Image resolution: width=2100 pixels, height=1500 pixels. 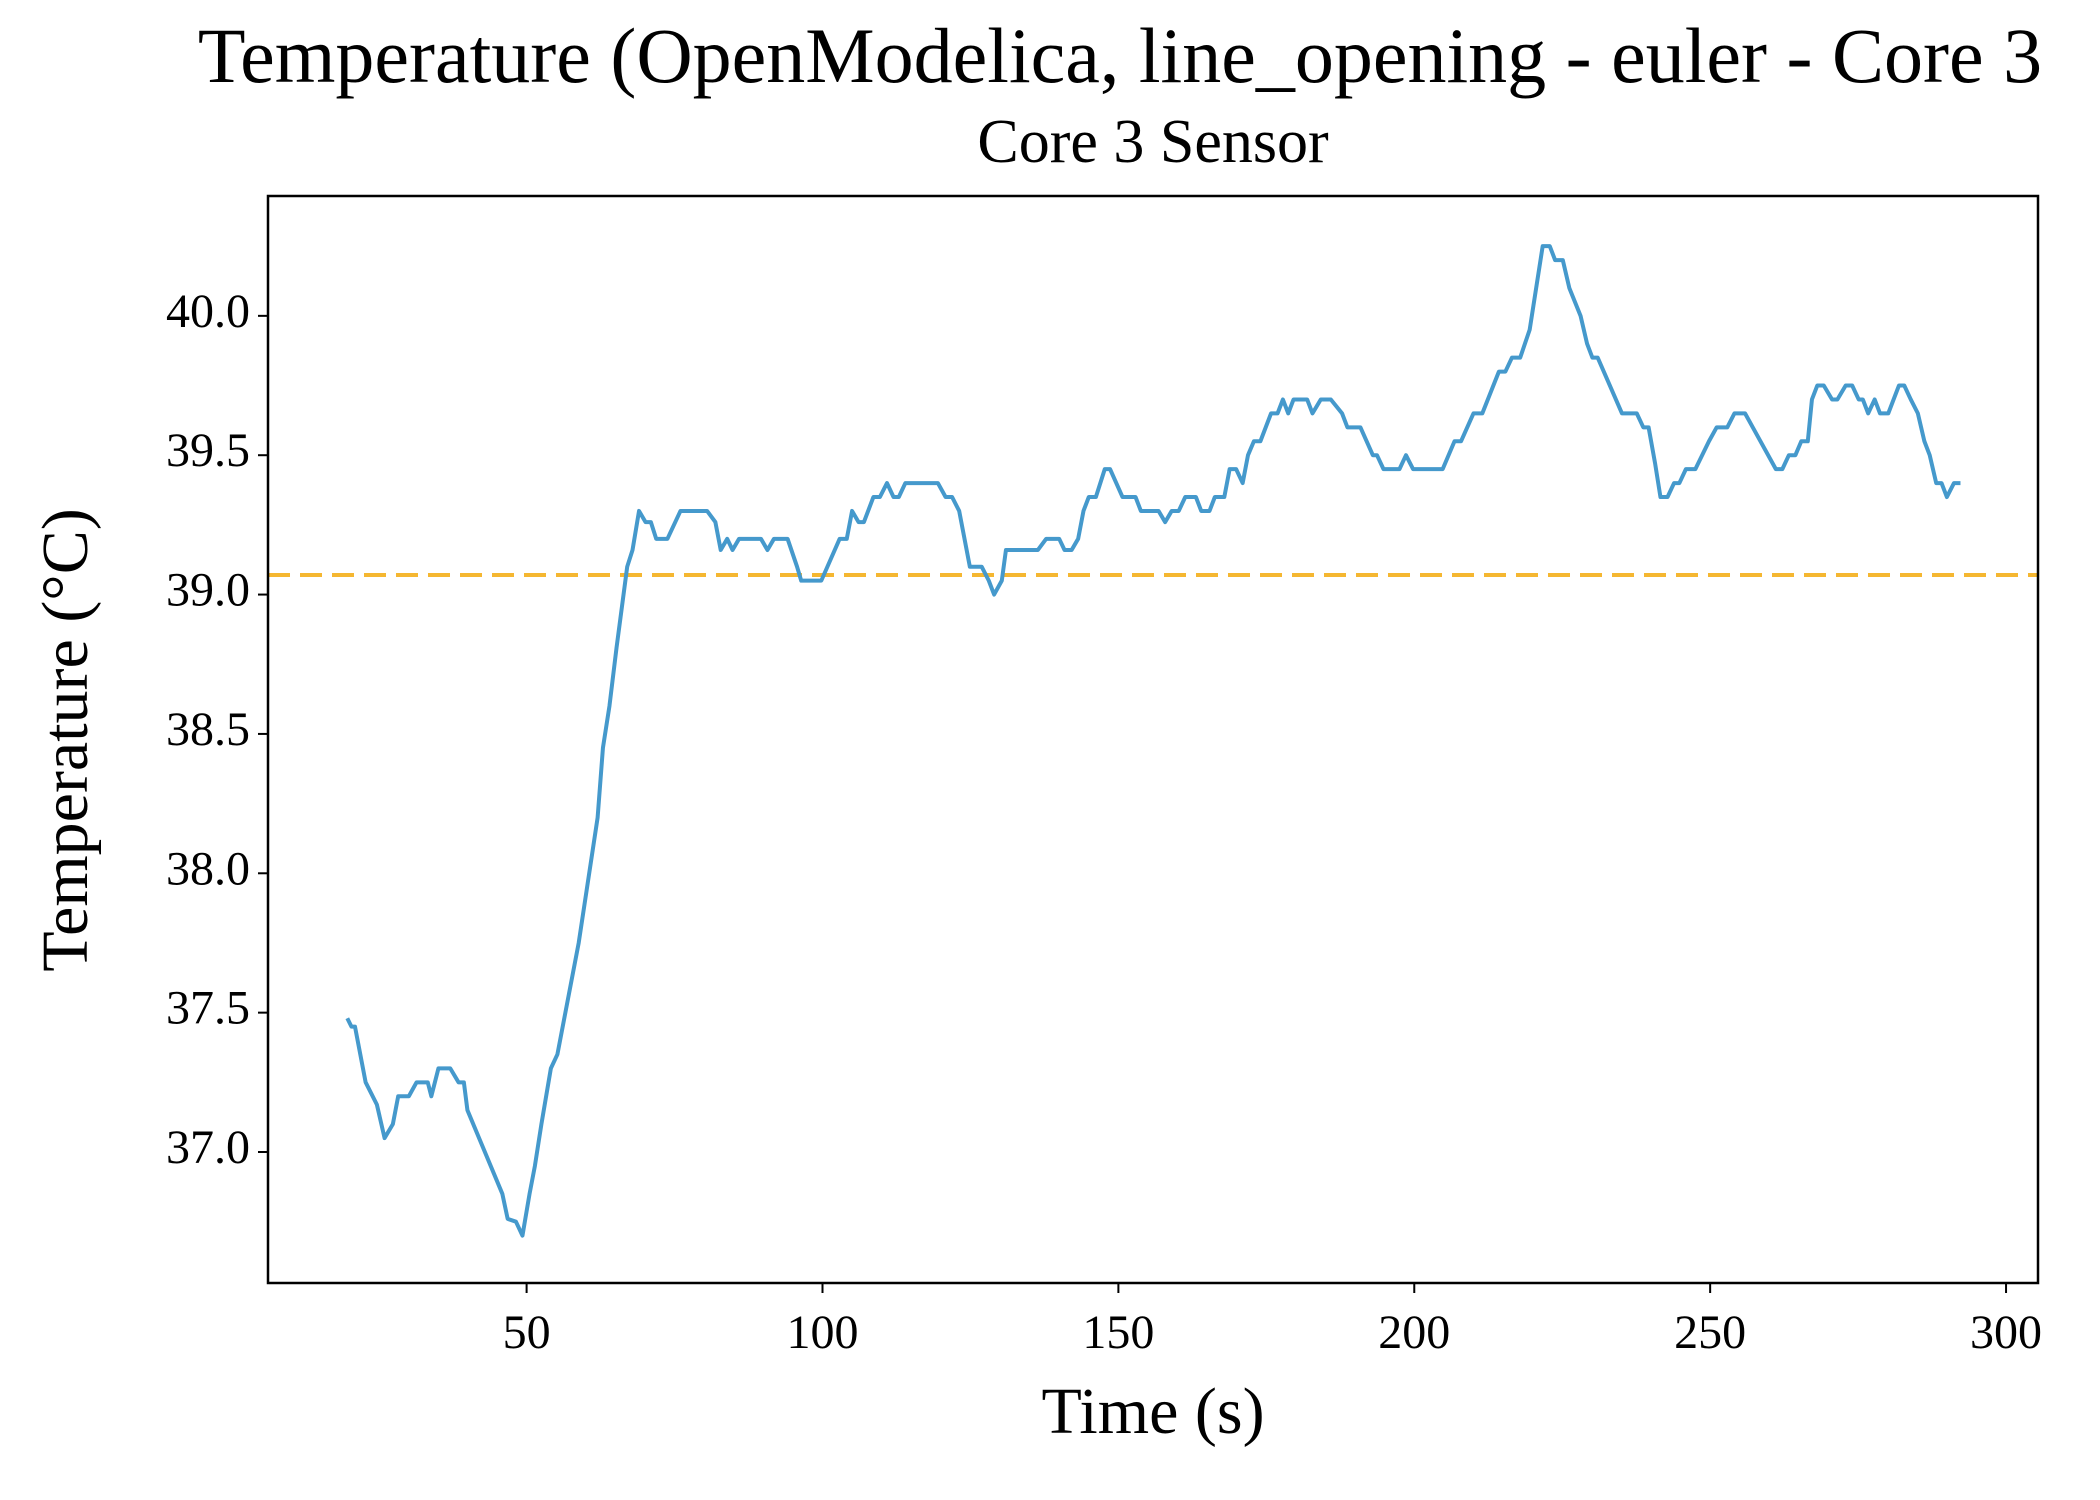 I want to click on y-tick-label: 37.5, so click(x=208, y=1008).